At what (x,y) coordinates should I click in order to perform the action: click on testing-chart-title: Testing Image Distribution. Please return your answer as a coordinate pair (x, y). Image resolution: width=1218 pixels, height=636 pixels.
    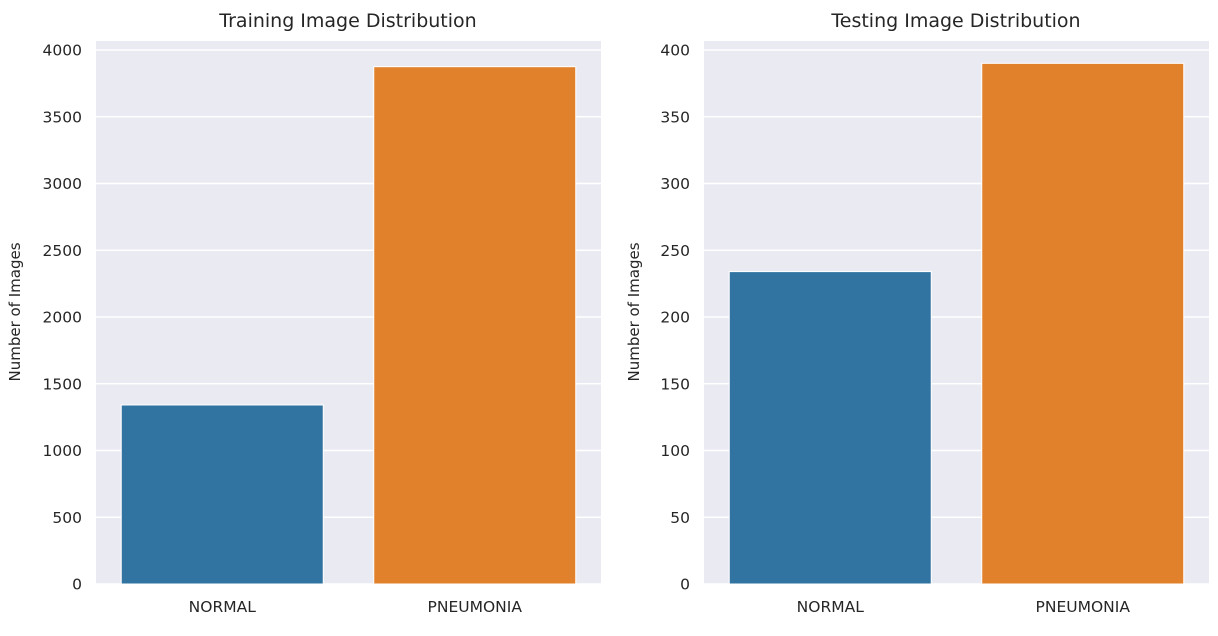
    Looking at the image, I should click on (955, 21).